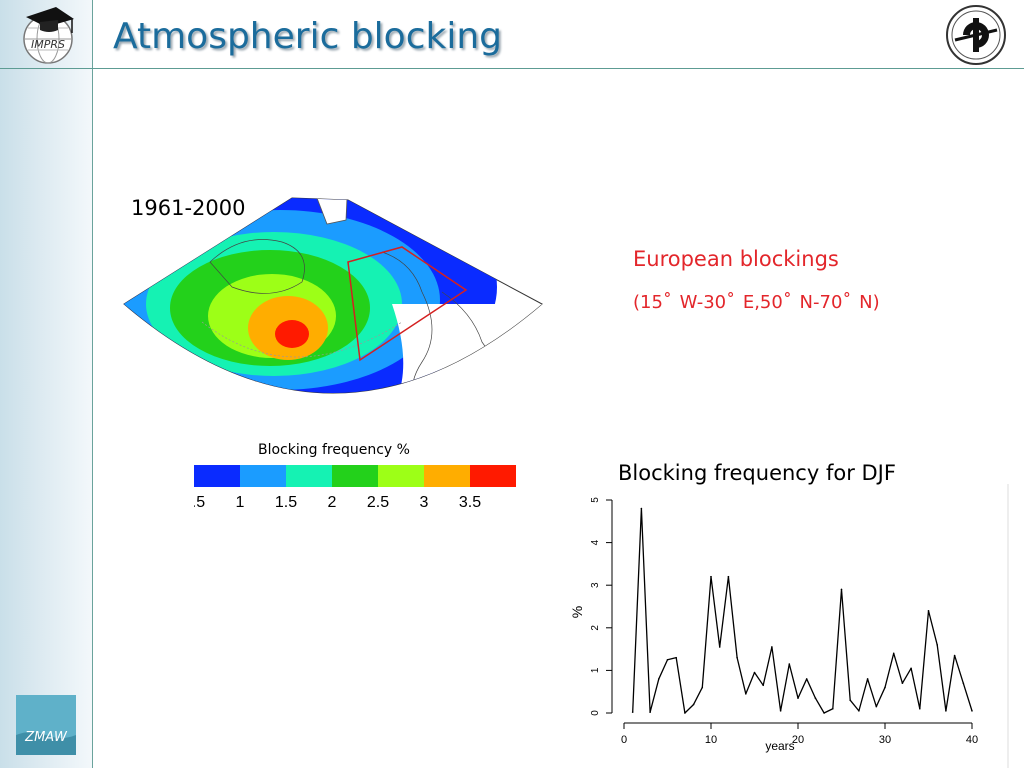 The width and height of the screenshot is (1024, 768). I want to click on slide-title: Atmospheric blocking, so click(308, 36).